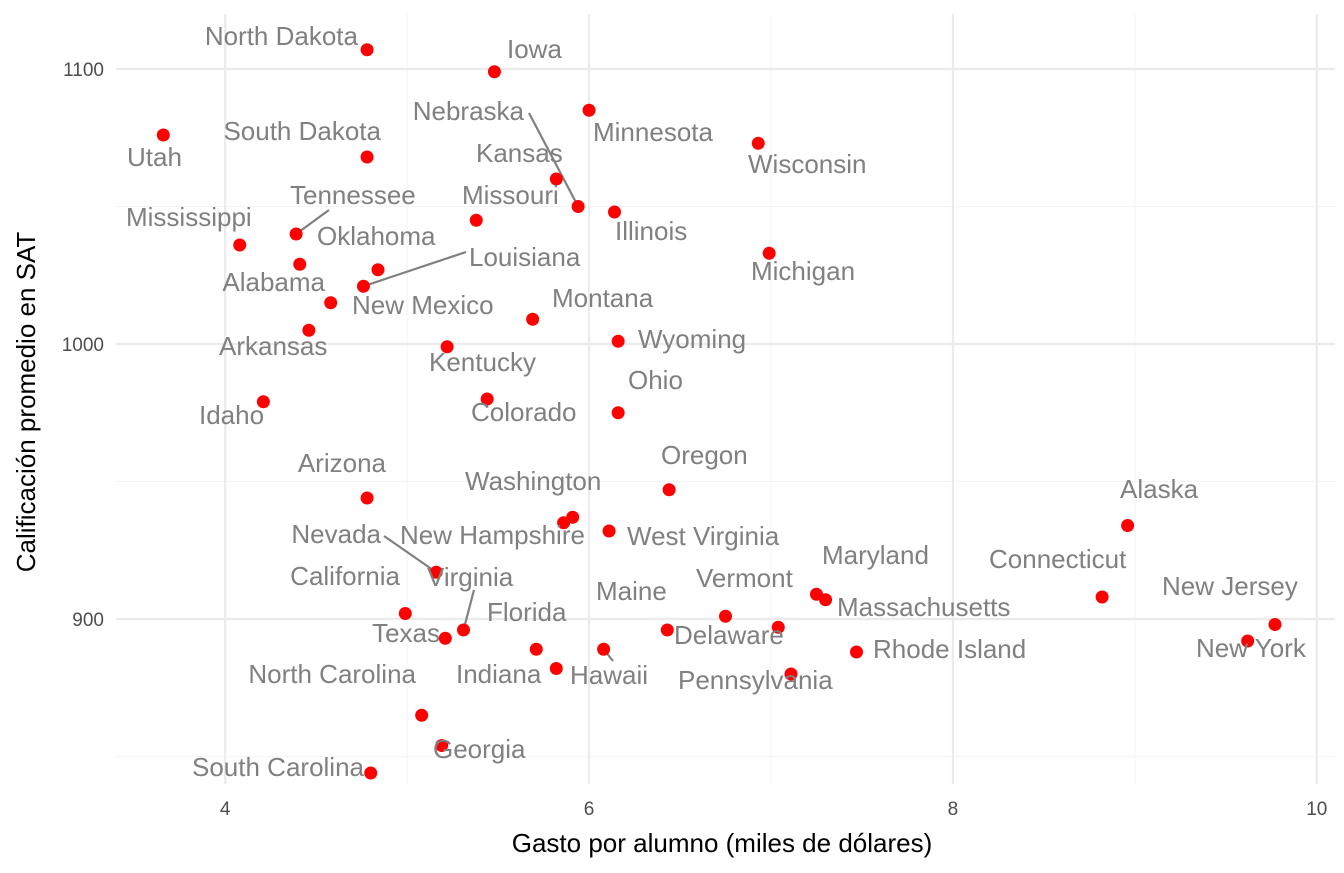 The image size is (1344, 873). Describe the element at coordinates (953, 809) in the screenshot. I see `x-tick-label: 8` at that location.